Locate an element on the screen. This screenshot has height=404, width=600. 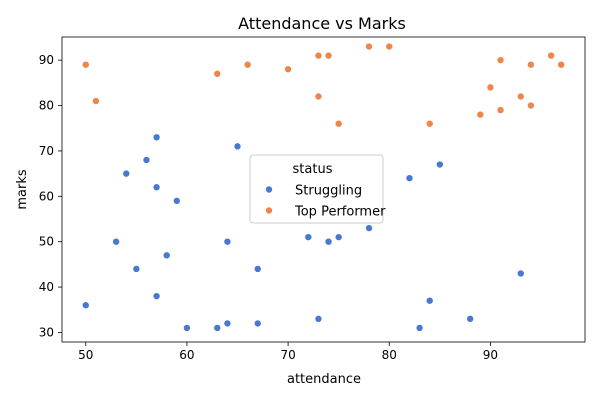
x-tick-label: 90 is located at coordinates (490, 355).